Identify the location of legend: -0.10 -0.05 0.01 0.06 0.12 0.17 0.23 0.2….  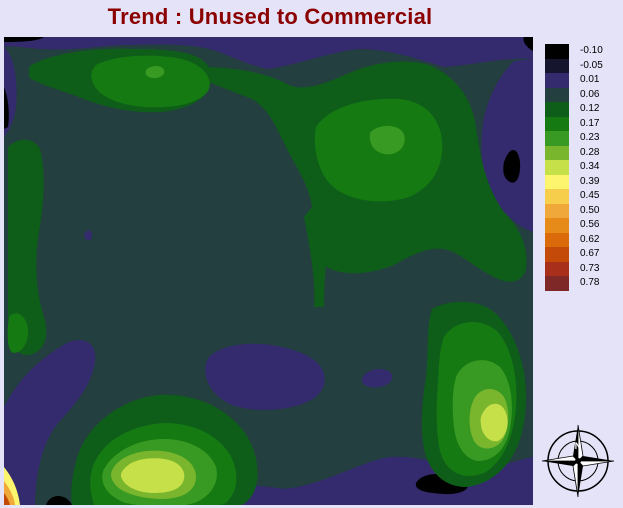
(580, 167).